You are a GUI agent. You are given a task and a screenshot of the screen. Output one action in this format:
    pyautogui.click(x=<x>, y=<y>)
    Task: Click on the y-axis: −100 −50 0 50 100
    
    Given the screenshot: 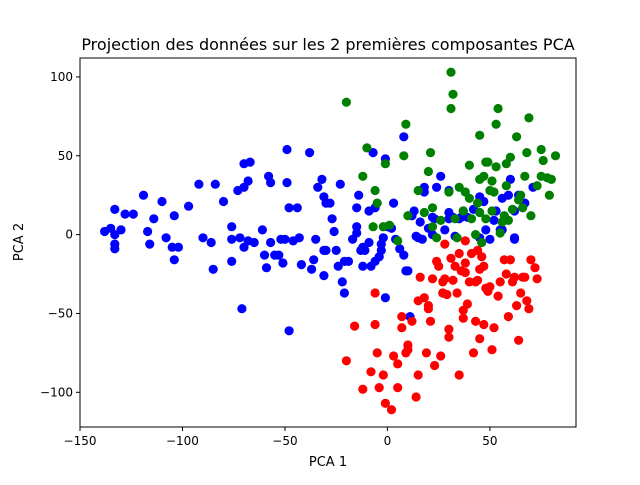 What is the action you would take?
    pyautogui.click(x=60, y=234)
    